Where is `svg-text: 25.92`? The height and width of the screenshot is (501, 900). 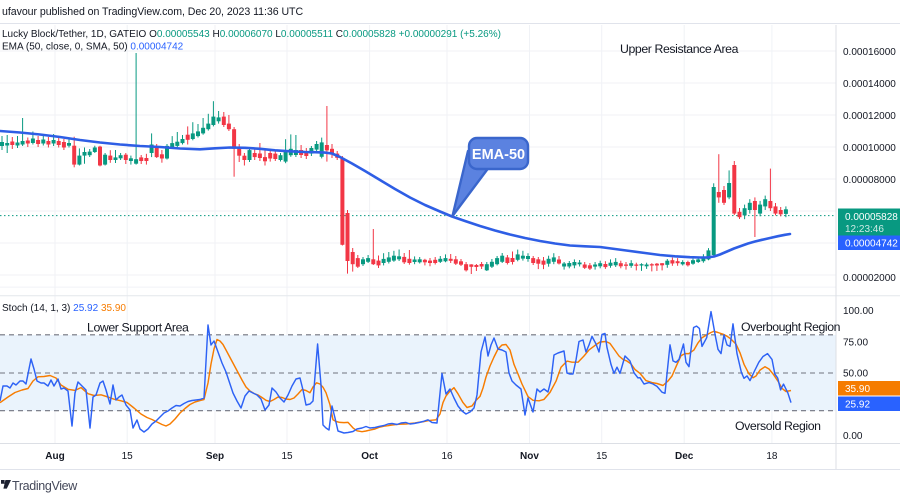 svg-text: 25.92 is located at coordinates (857, 405).